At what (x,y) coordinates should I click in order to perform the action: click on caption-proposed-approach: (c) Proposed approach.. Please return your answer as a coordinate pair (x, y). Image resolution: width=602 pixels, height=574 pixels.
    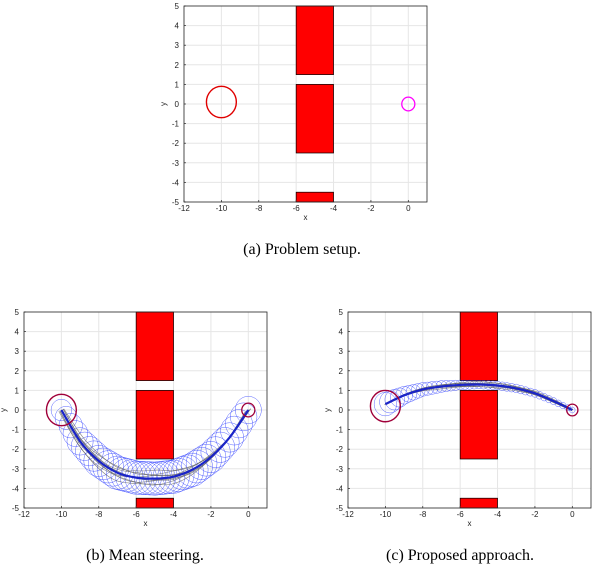
    Looking at the image, I should click on (460, 555).